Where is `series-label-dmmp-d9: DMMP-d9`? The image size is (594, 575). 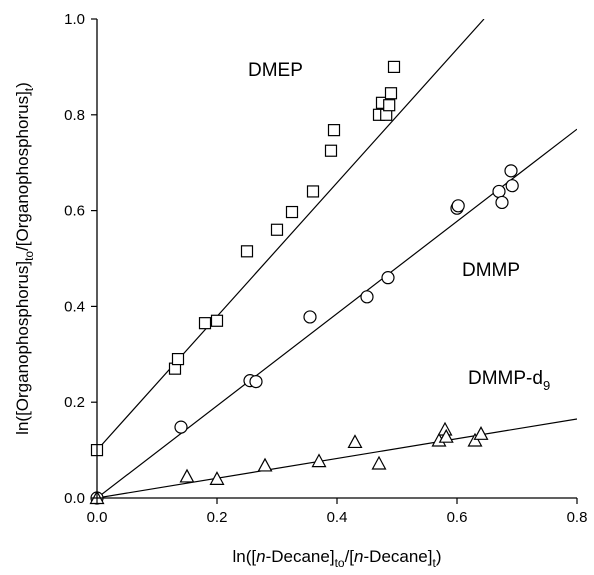 series-label-dmmp-d9: DMMP-d9 is located at coordinates (509, 380).